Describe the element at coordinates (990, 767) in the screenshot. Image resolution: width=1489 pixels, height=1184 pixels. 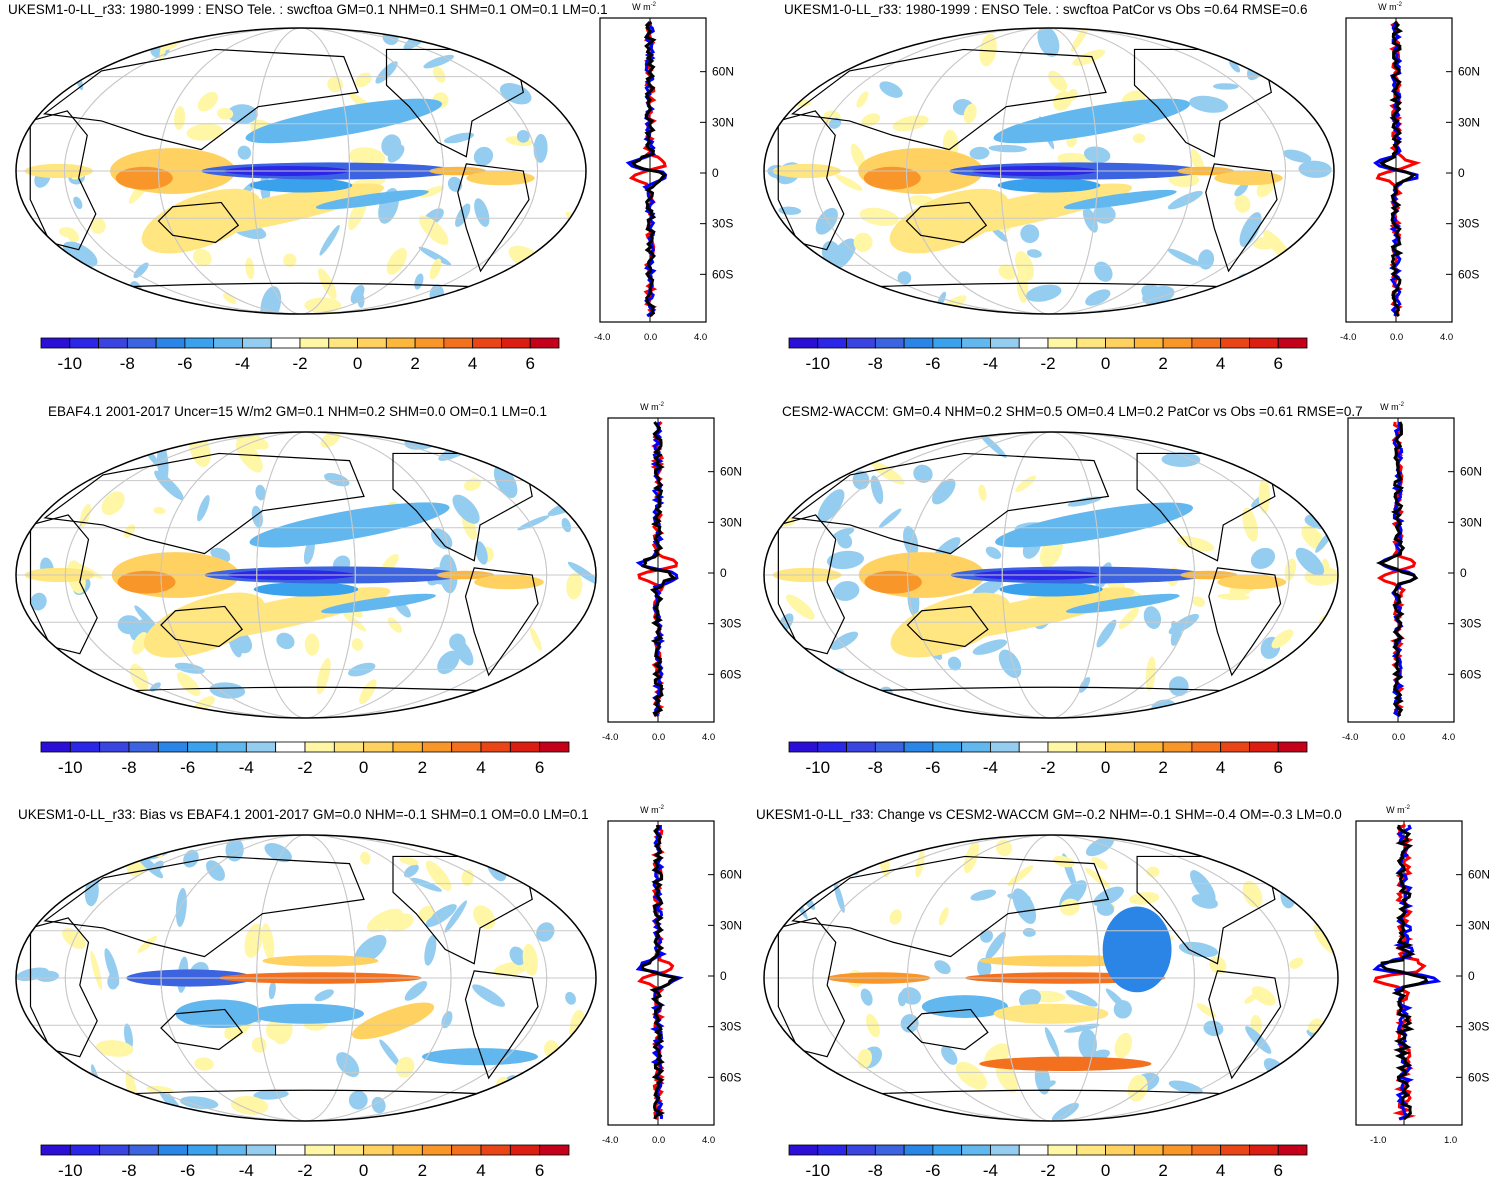
I see `colorbar-label: -4` at that location.